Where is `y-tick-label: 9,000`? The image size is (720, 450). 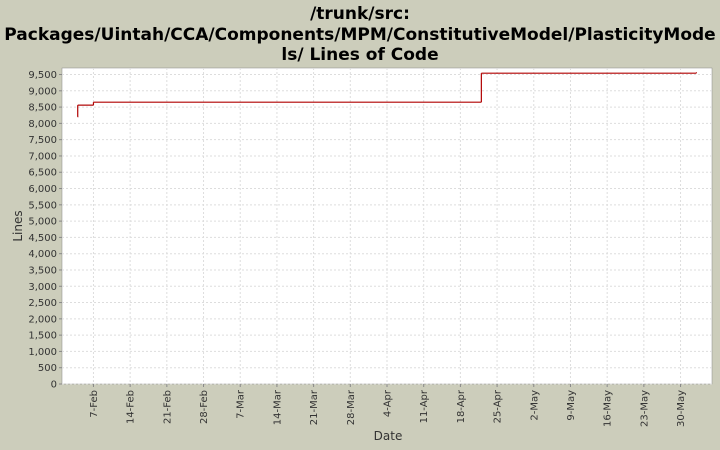 y-tick-label: 9,000 is located at coordinates (42, 91).